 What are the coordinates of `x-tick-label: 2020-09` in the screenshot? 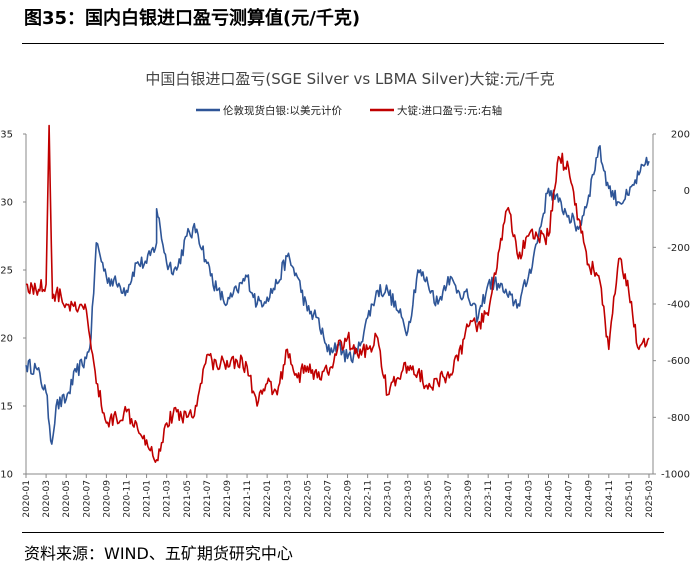 It's located at (107, 499).